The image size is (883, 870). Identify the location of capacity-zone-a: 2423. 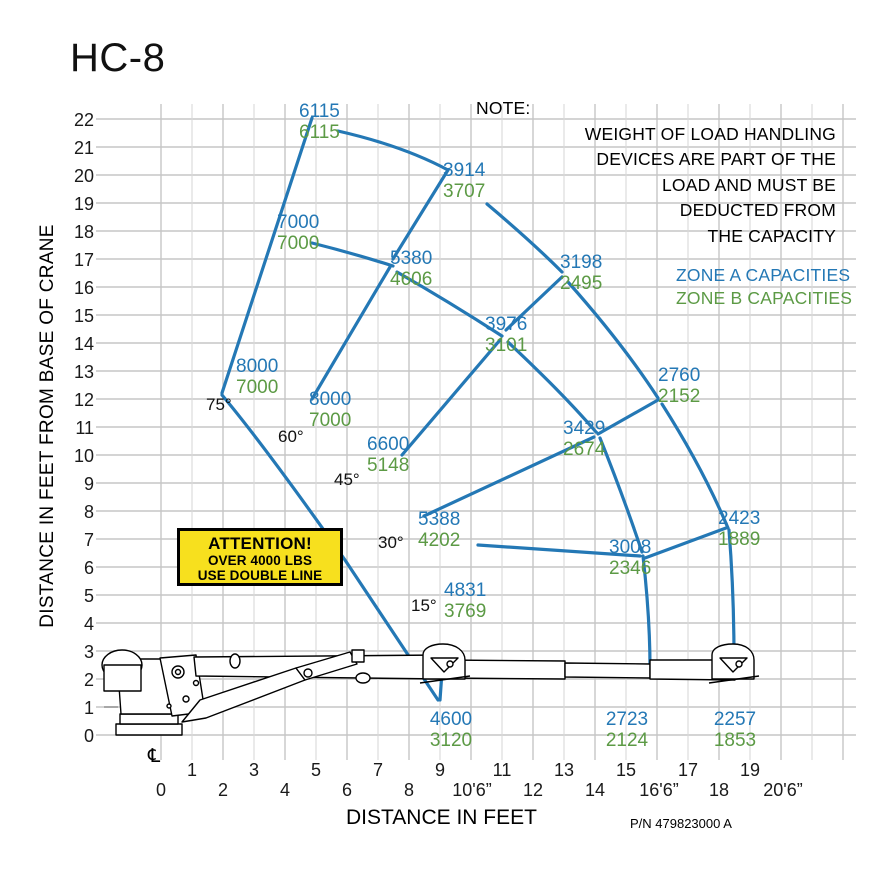
(739, 518).